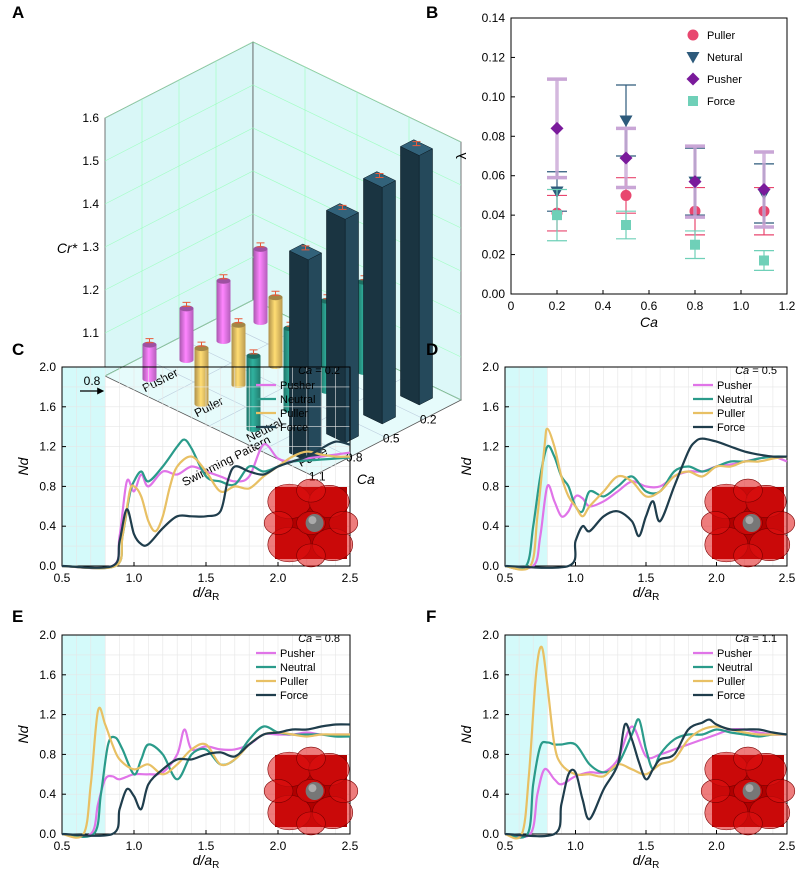 Image resolution: width=800 pixels, height=883 pixels. I want to click on y-tick-label: 0.12, so click(494, 57).